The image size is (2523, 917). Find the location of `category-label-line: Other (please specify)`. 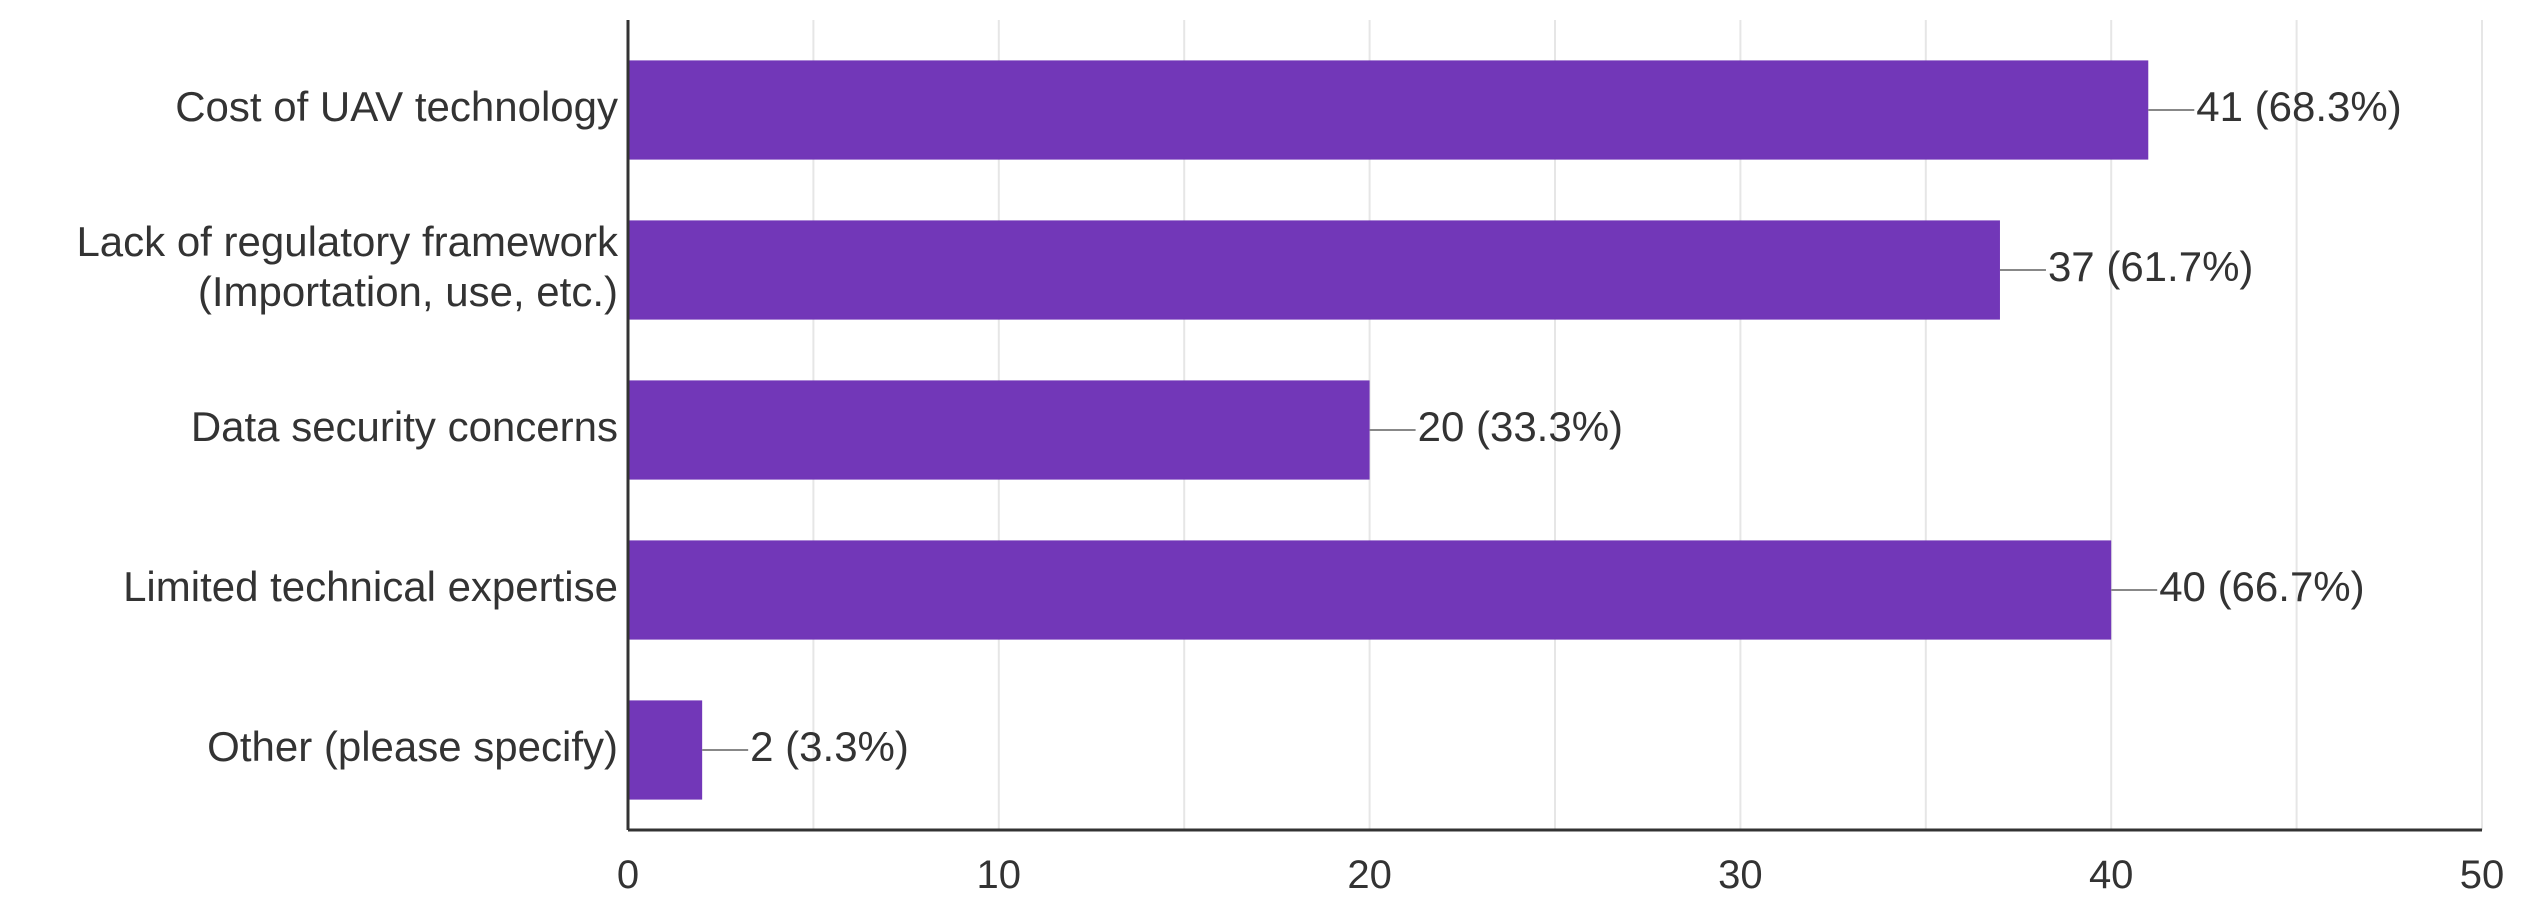

category-label-line: Other (please specify) is located at coordinates (412, 746).